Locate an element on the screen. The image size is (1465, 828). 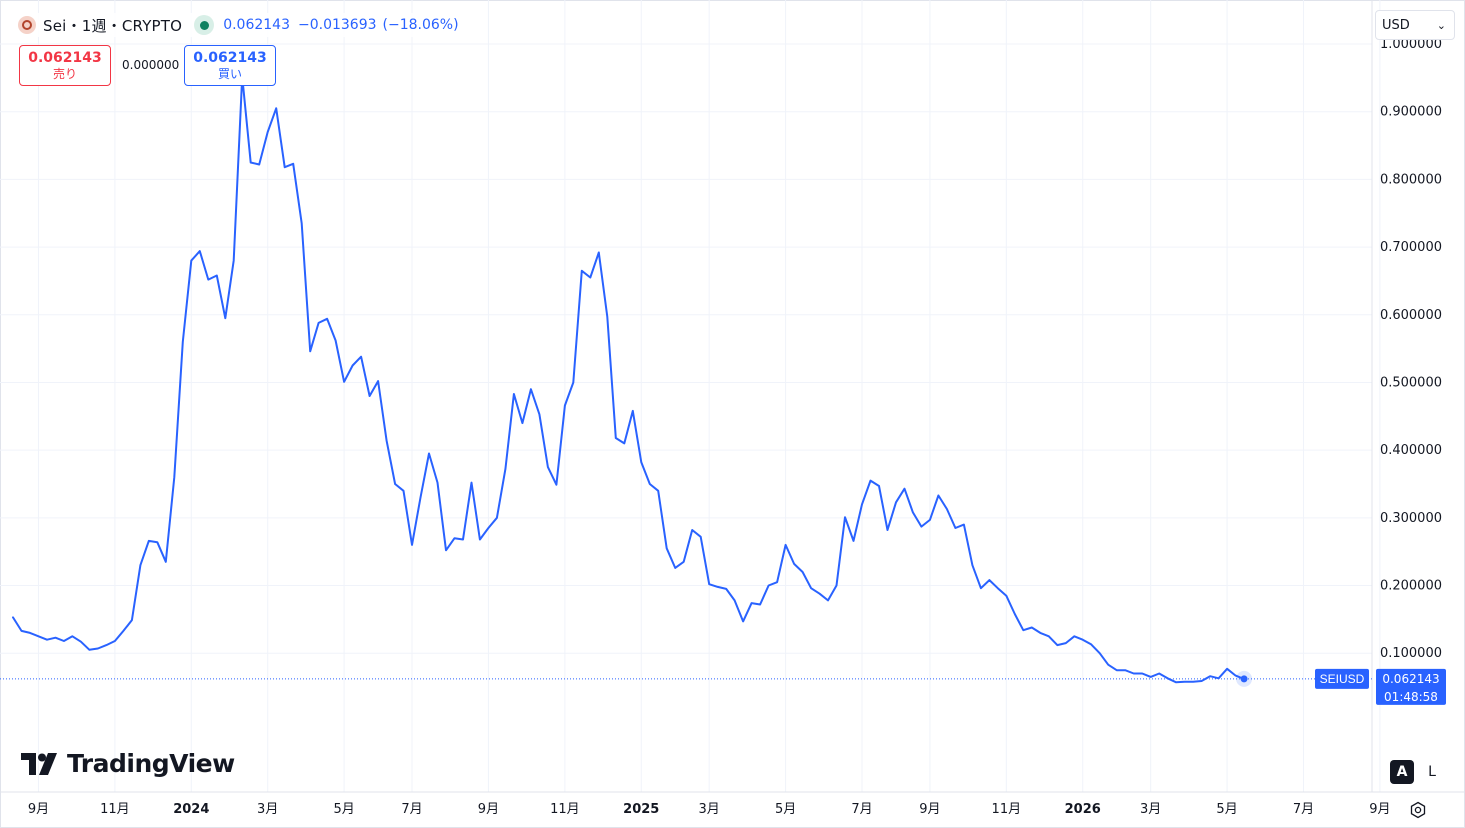
price-axis-label: 0.900000 is located at coordinates (1411, 112).